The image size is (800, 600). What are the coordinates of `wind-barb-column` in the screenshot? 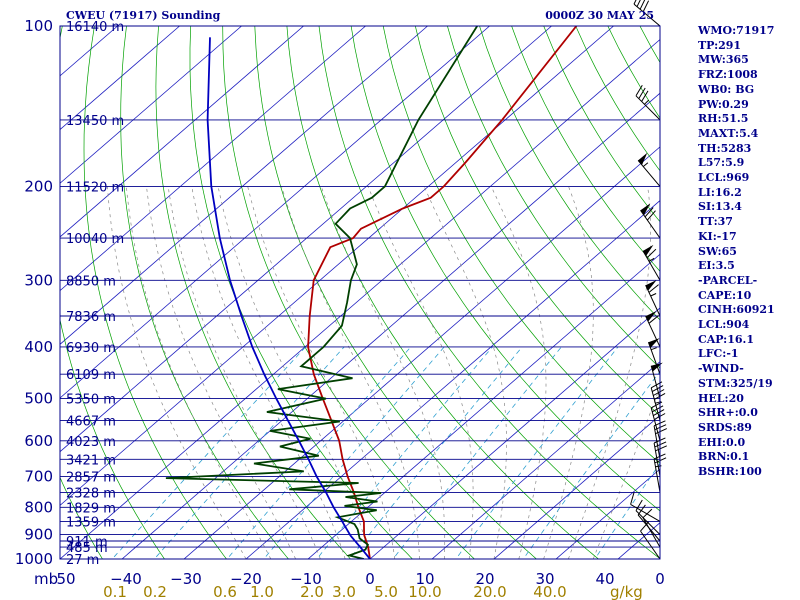 It's located at (649, 280).